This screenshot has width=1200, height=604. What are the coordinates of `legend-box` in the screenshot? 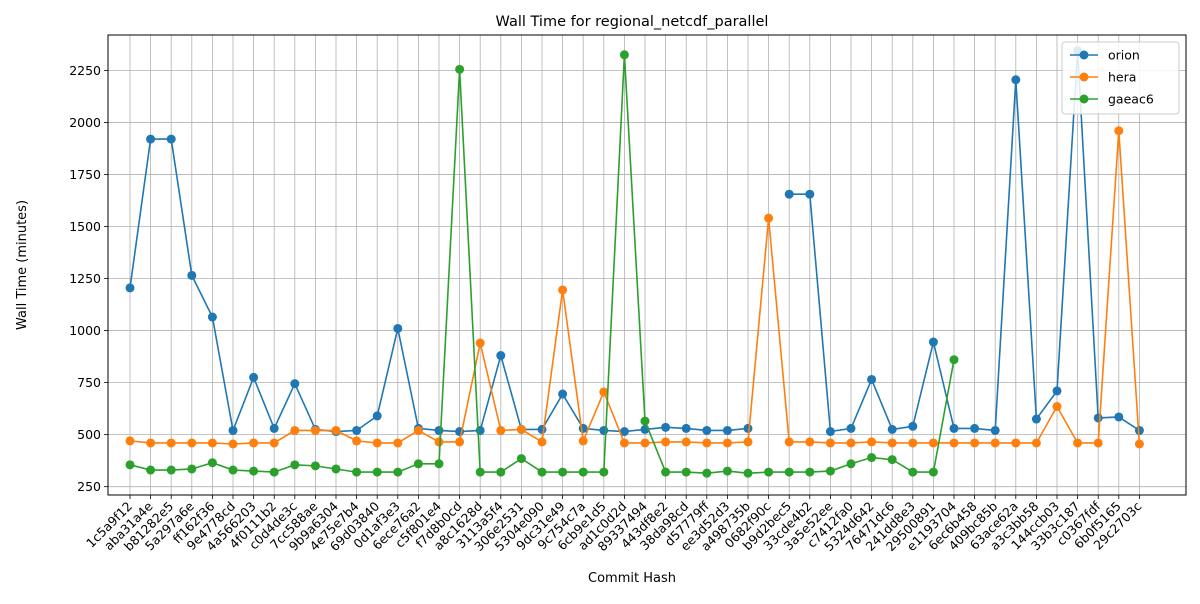 It's located at (1120, 78).